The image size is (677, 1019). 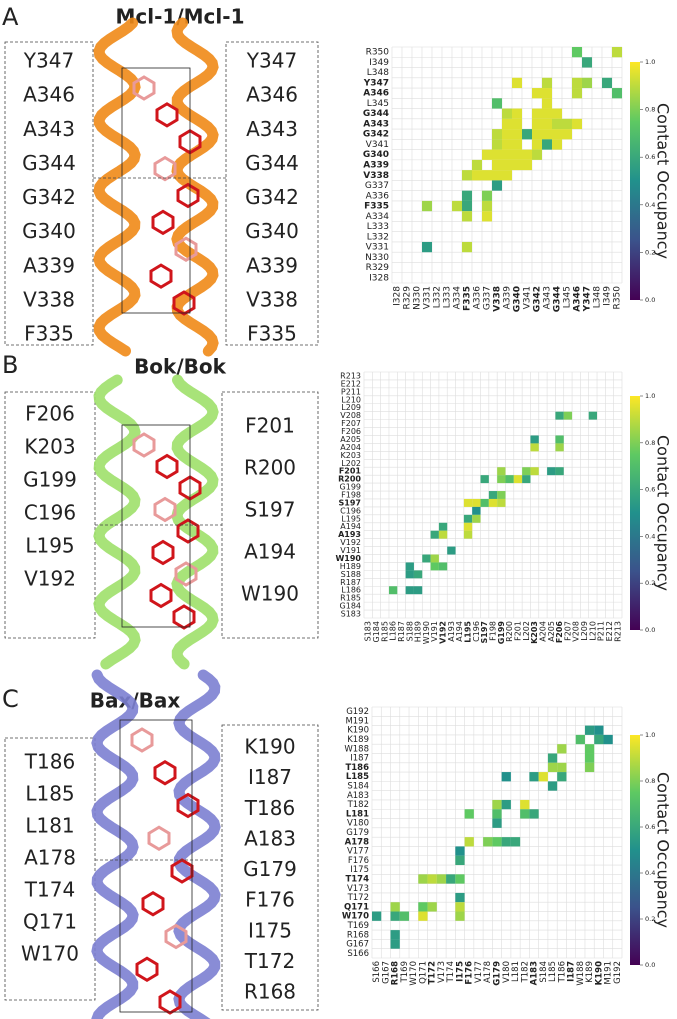 What do you see at coordinates (49, 299) in the screenshot?
I see `residue-label: V338` at bounding box center [49, 299].